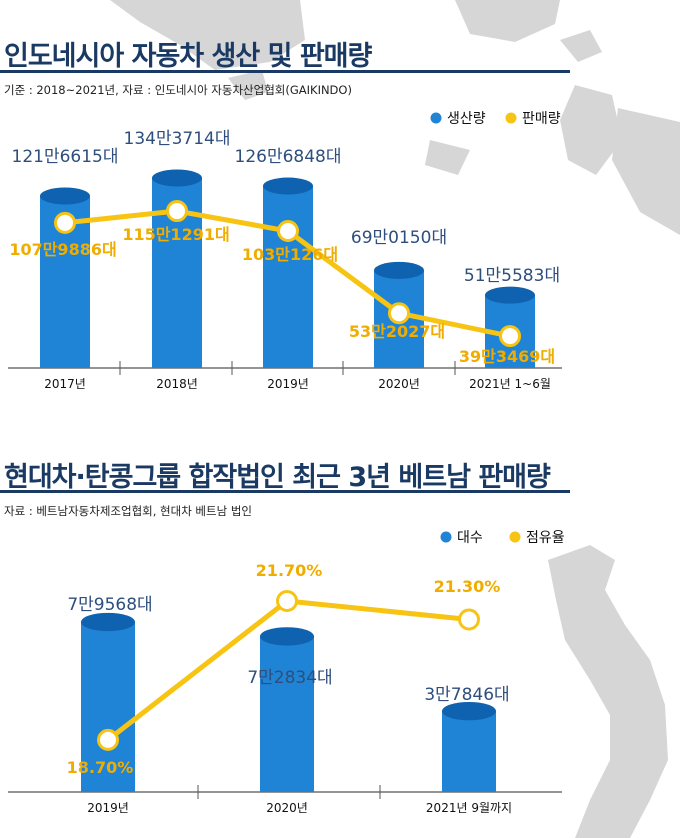  What do you see at coordinates (108, 808) in the screenshot?
I see `x-tick-label-0: 2019년` at bounding box center [108, 808].